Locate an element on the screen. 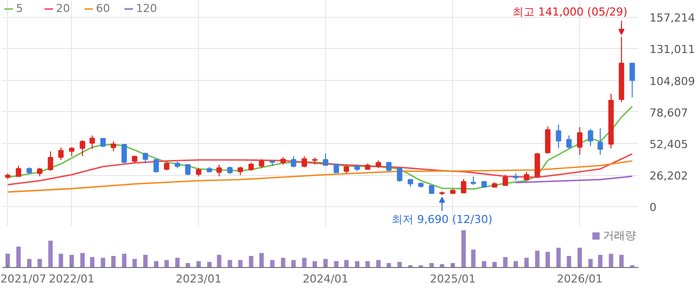 This screenshot has width=700, height=289. y-tick-label: 52,405 is located at coordinates (669, 145).